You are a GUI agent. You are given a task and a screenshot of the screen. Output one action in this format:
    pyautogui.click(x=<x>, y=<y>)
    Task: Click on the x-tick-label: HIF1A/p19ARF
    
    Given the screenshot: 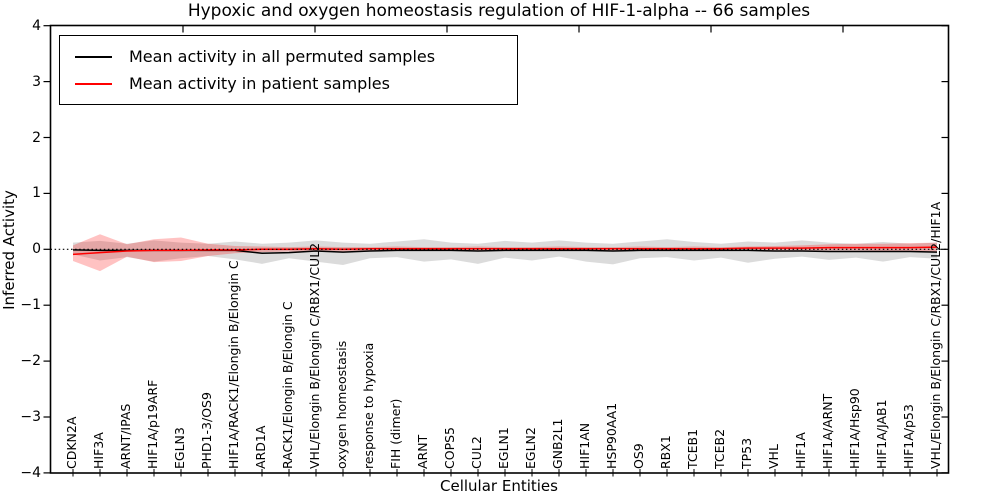 What is the action you would take?
    pyautogui.click(x=152, y=424)
    